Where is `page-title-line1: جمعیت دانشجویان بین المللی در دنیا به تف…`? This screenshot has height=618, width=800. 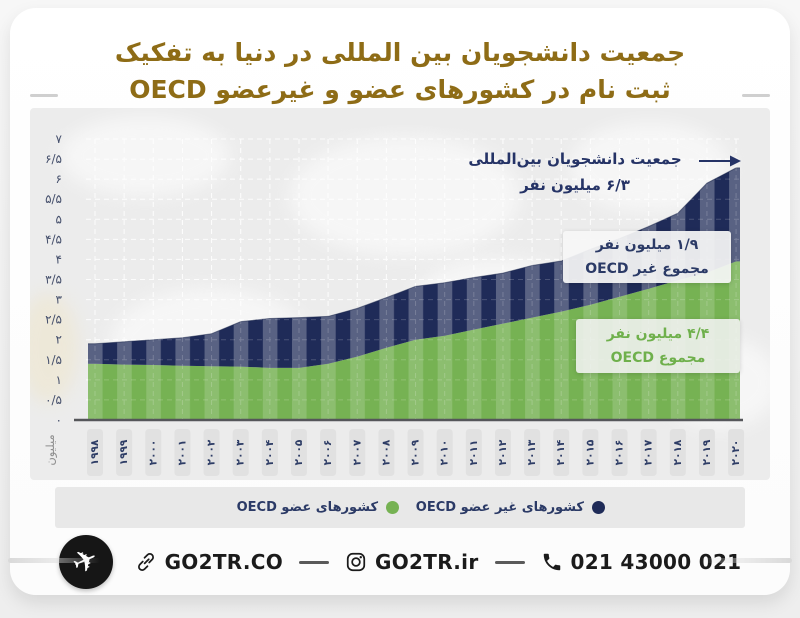 page-title-line1: جمعیت دانشجویان بین المللی در دنیا به تف… is located at coordinates (400, 52).